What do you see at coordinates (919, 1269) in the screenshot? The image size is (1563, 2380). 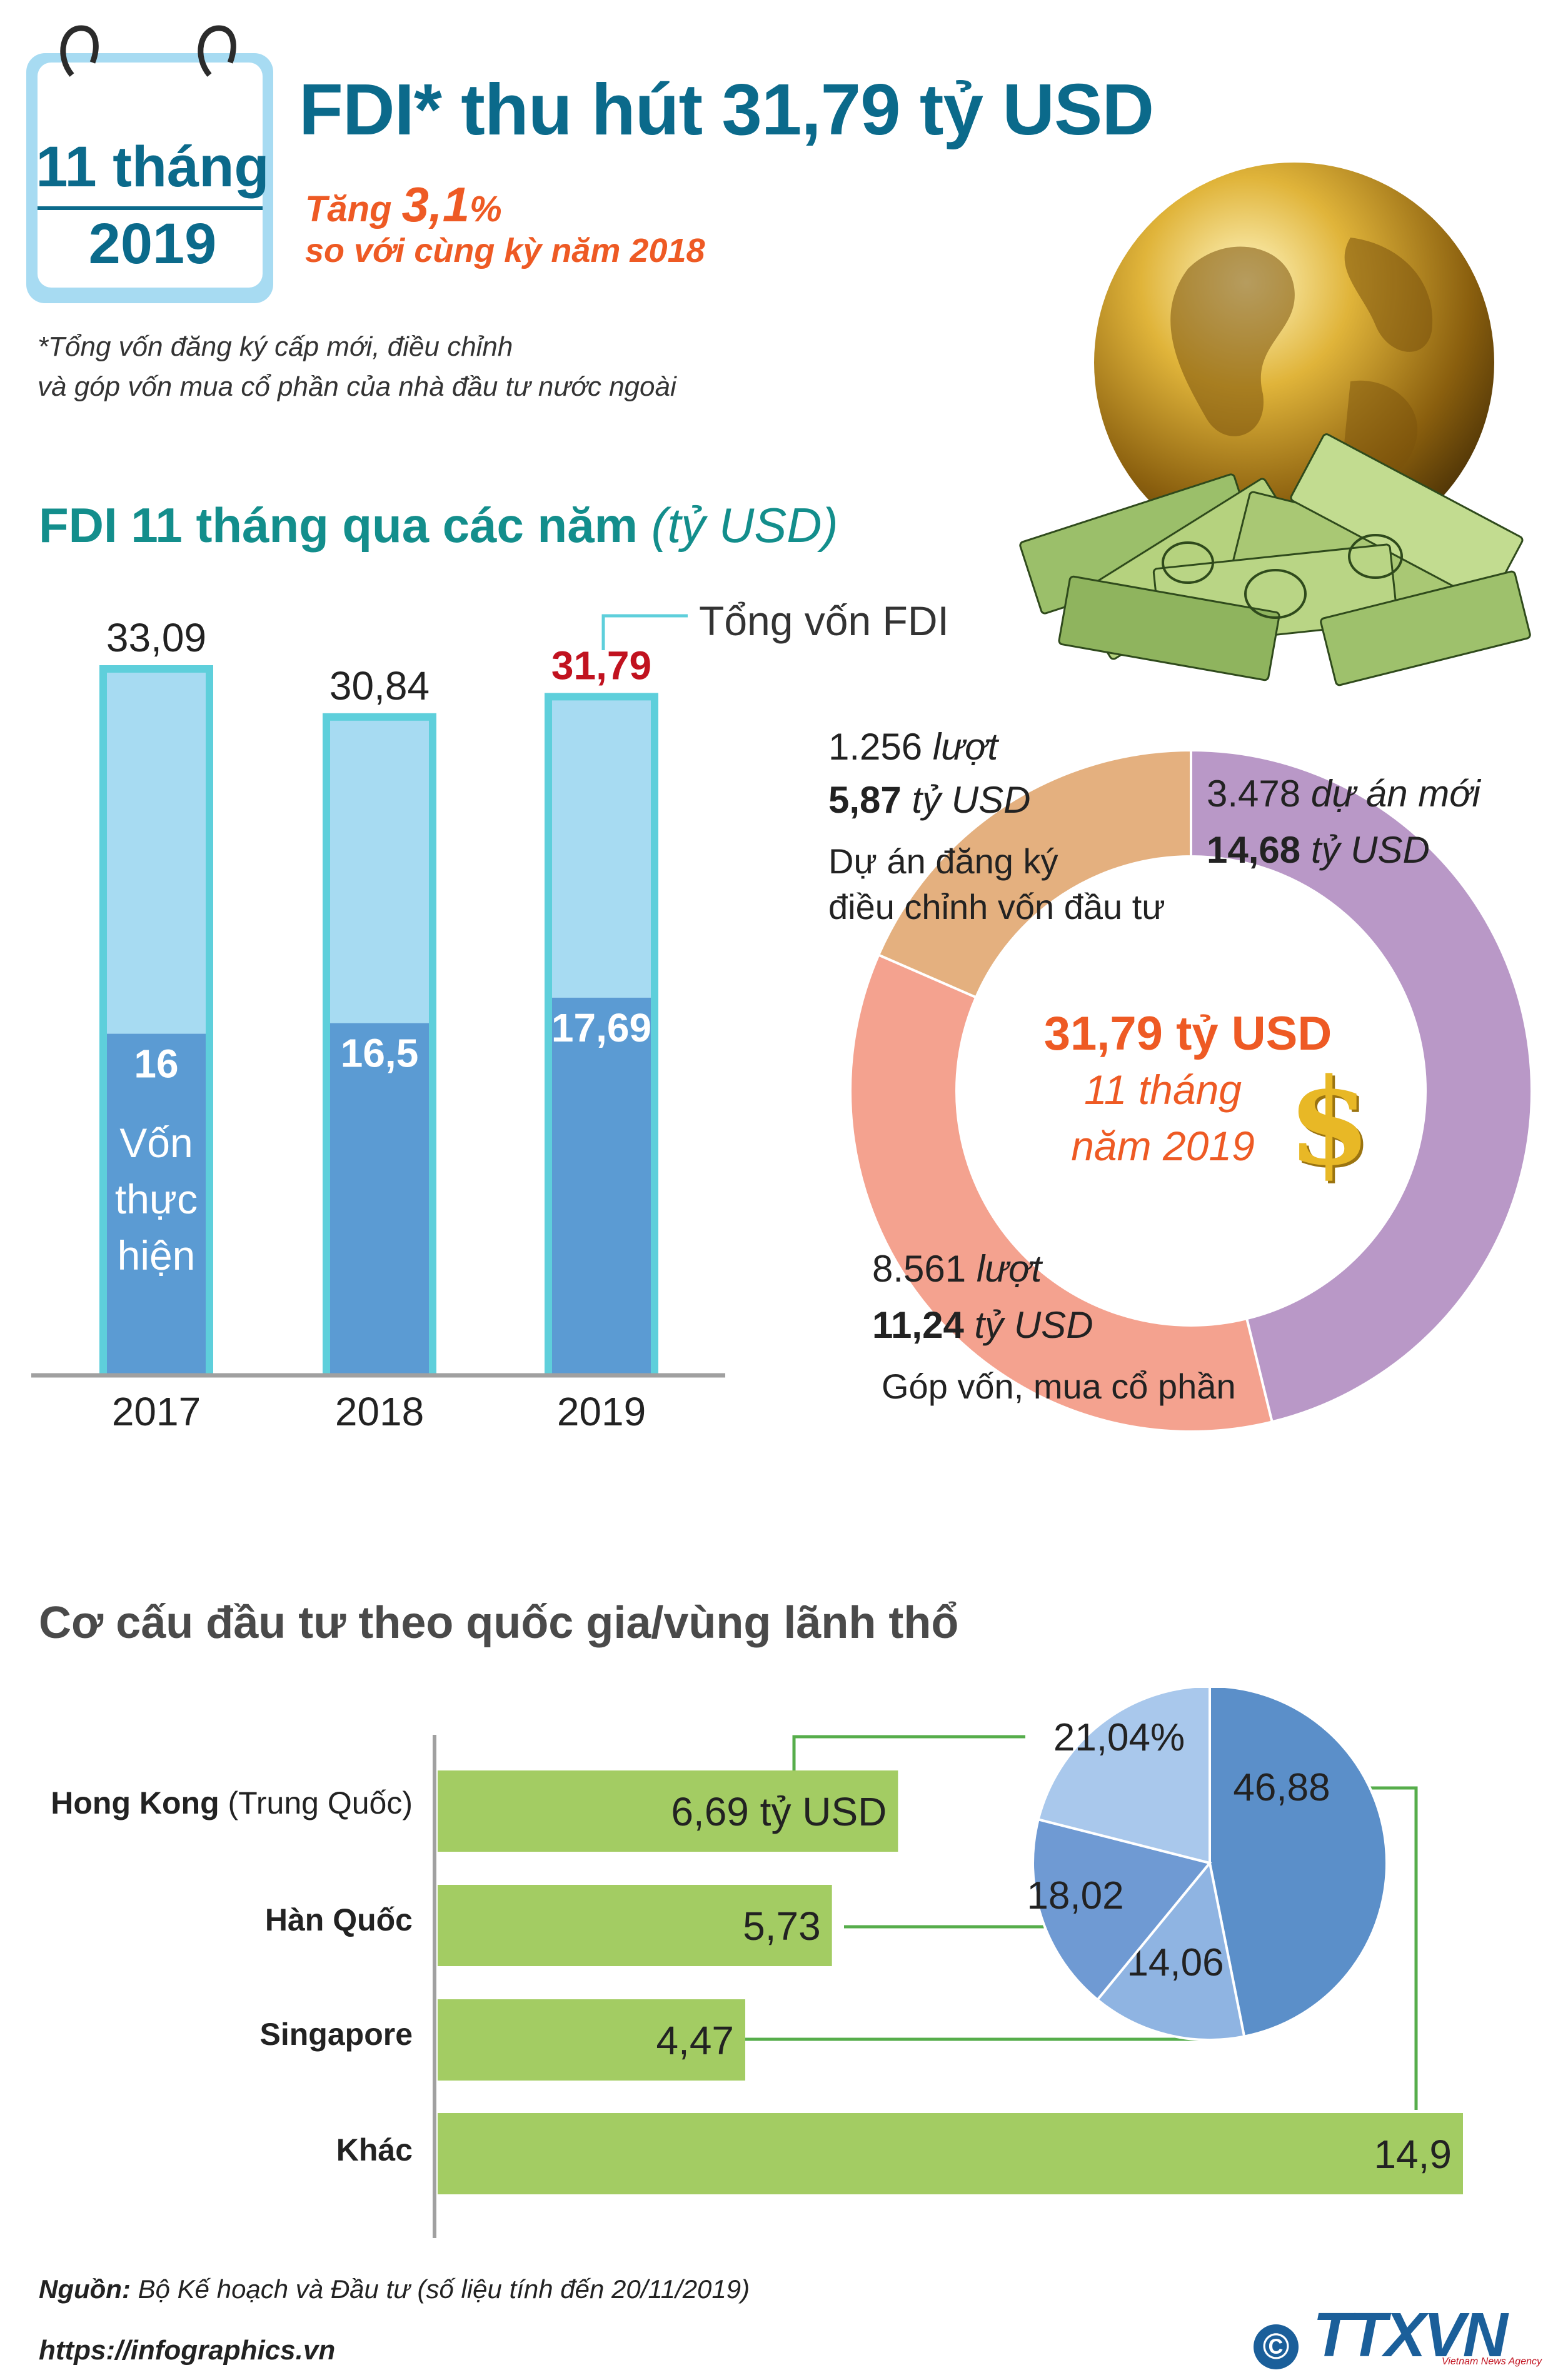 I see `shares-count-value: 8.561` at bounding box center [919, 1269].